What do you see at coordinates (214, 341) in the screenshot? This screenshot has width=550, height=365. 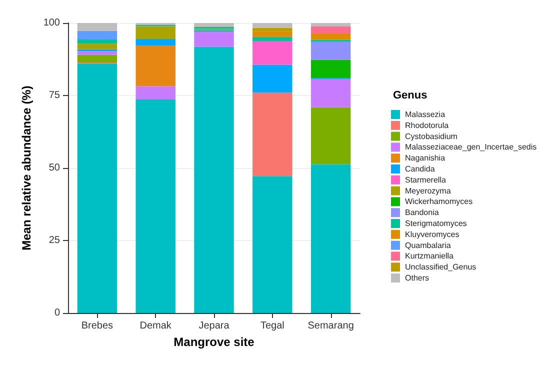 I see `x-axis-title: Mangrove site` at bounding box center [214, 341].